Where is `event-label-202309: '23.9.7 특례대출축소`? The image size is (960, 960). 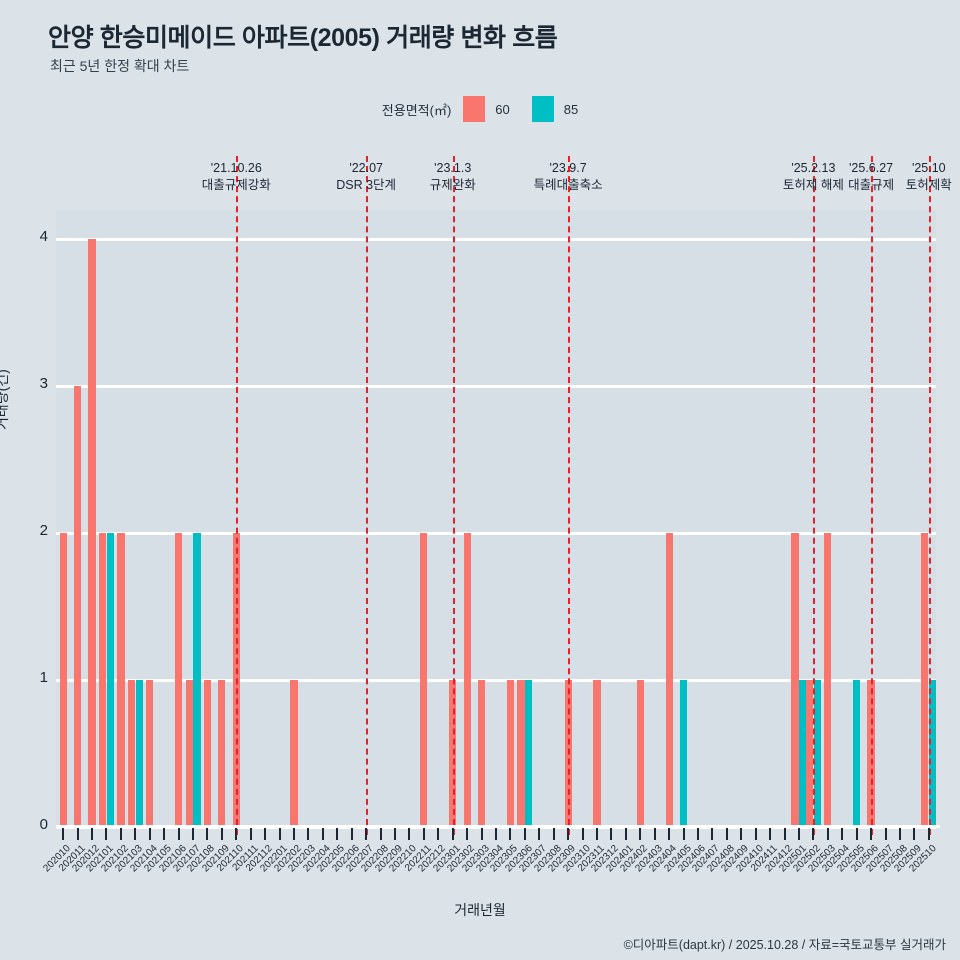 event-label-202309: '23.9.7 특례대출축소 is located at coordinates (568, 177).